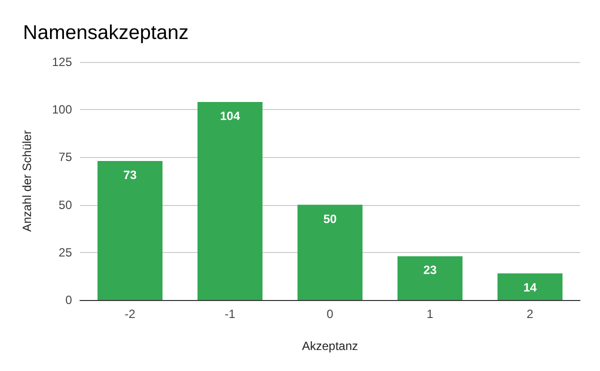 The width and height of the screenshot is (600, 371). Describe the element at coordinates (65, 205) in the screenshot. I see `y-tick-label: 50` at that location.